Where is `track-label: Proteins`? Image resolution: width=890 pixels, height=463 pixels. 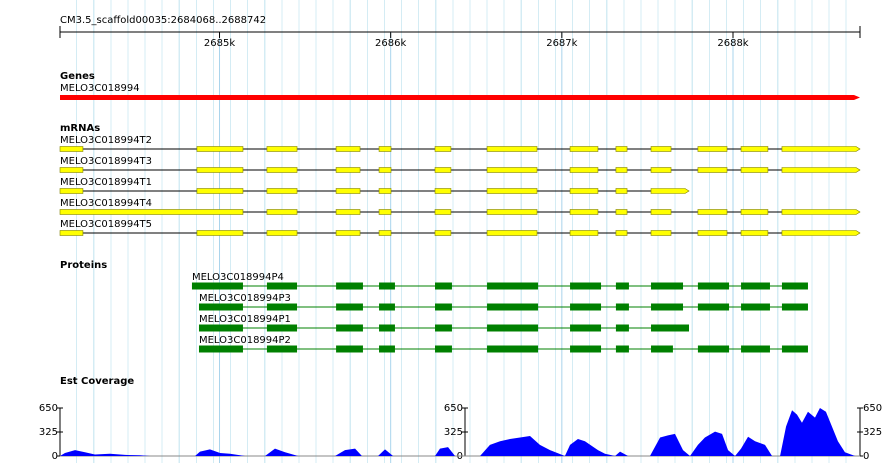
track-label: Proteins is located at coordinates (83, 265).